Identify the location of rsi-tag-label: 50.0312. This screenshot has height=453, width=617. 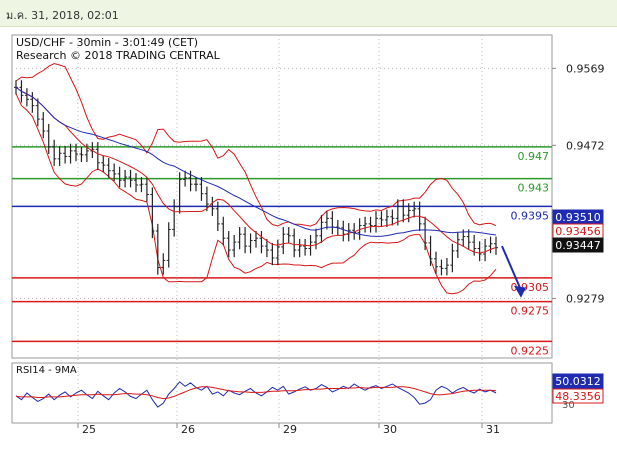
(578, 381).